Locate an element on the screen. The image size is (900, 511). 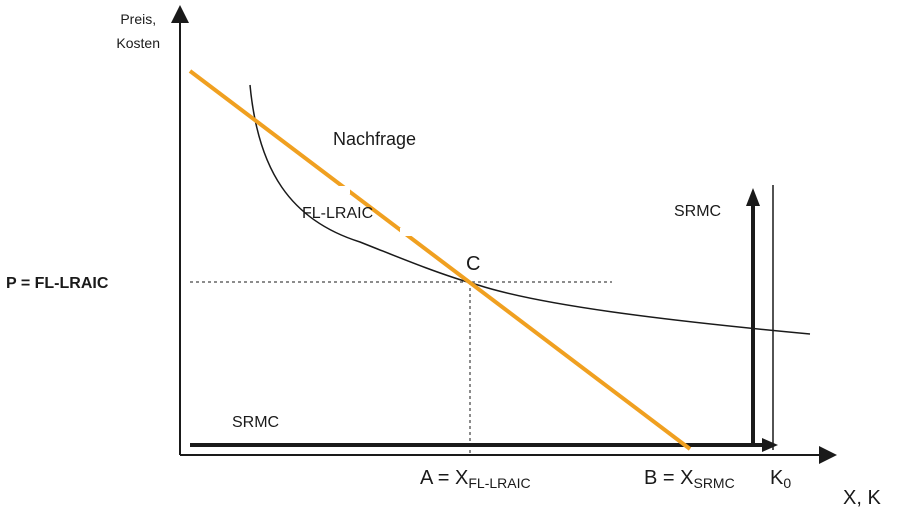
srmc-horizontal-arrowhead is located at coordinates (770, 445).